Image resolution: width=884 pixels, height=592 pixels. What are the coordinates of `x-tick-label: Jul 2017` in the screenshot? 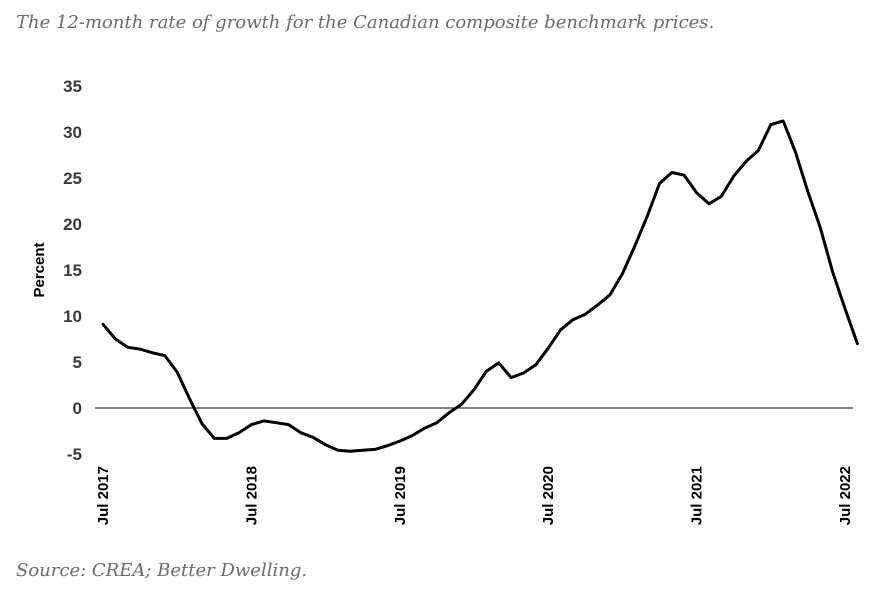 It's located at (103, 495).